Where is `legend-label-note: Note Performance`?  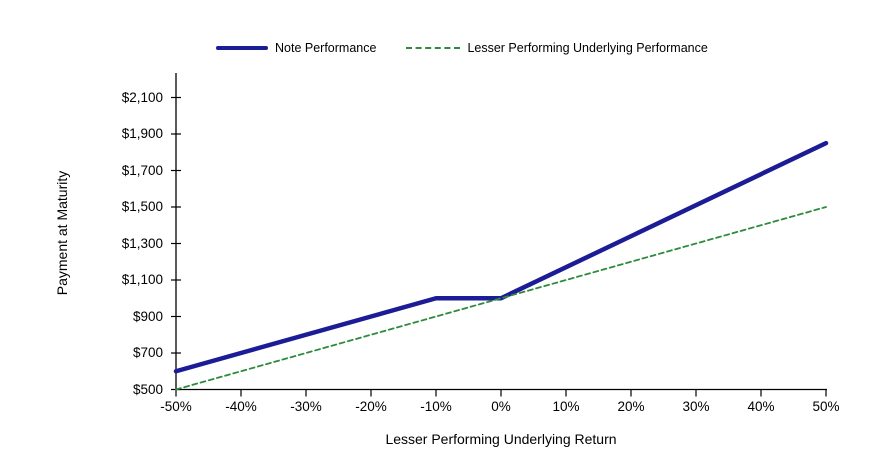 legend-label-note: Note Performance is located at coordinates (326, 48).